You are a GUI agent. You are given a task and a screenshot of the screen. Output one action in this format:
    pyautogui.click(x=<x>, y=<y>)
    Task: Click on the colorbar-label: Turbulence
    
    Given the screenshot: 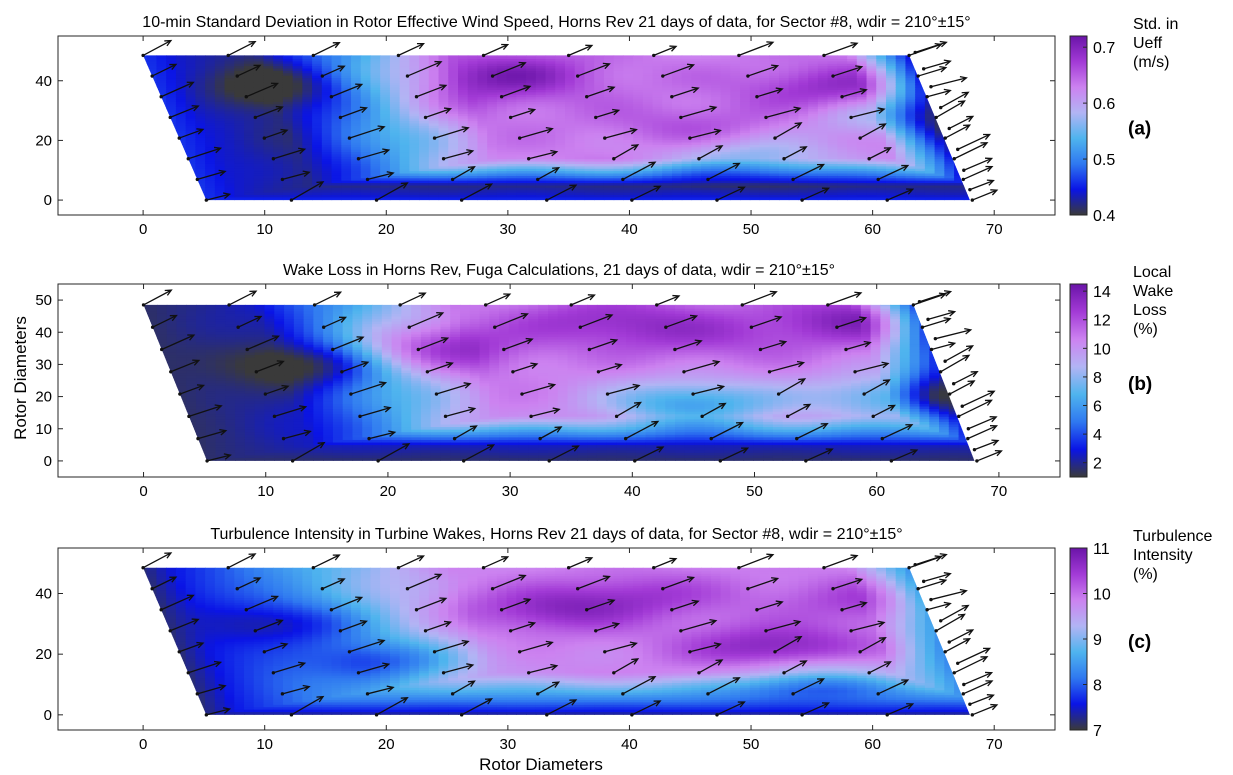 What is the action you would take?
    pyautogui.click(x=1173, y=536)
    